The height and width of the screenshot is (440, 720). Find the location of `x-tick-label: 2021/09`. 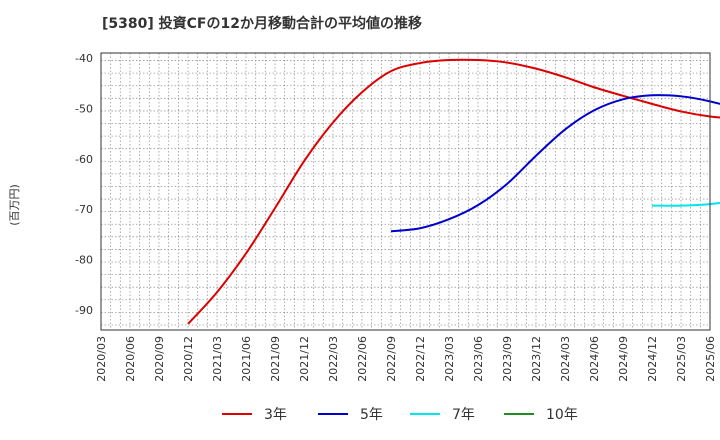

x-tick-label: 2021/09 is located at coordinates (275, 359).